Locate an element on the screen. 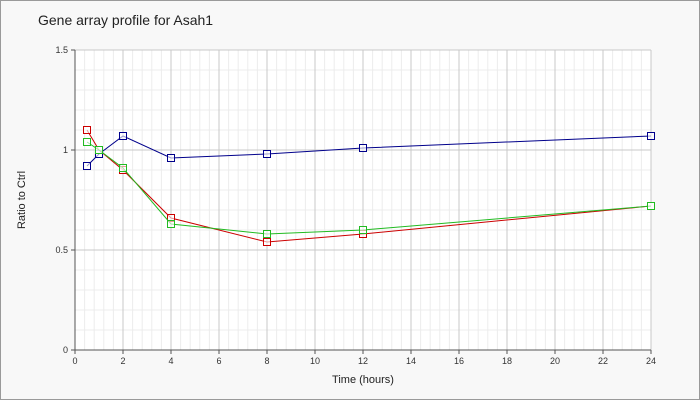 This screenshot has width=700, height=400. y-tick-label: 1 is located at coordinates (65, 150).